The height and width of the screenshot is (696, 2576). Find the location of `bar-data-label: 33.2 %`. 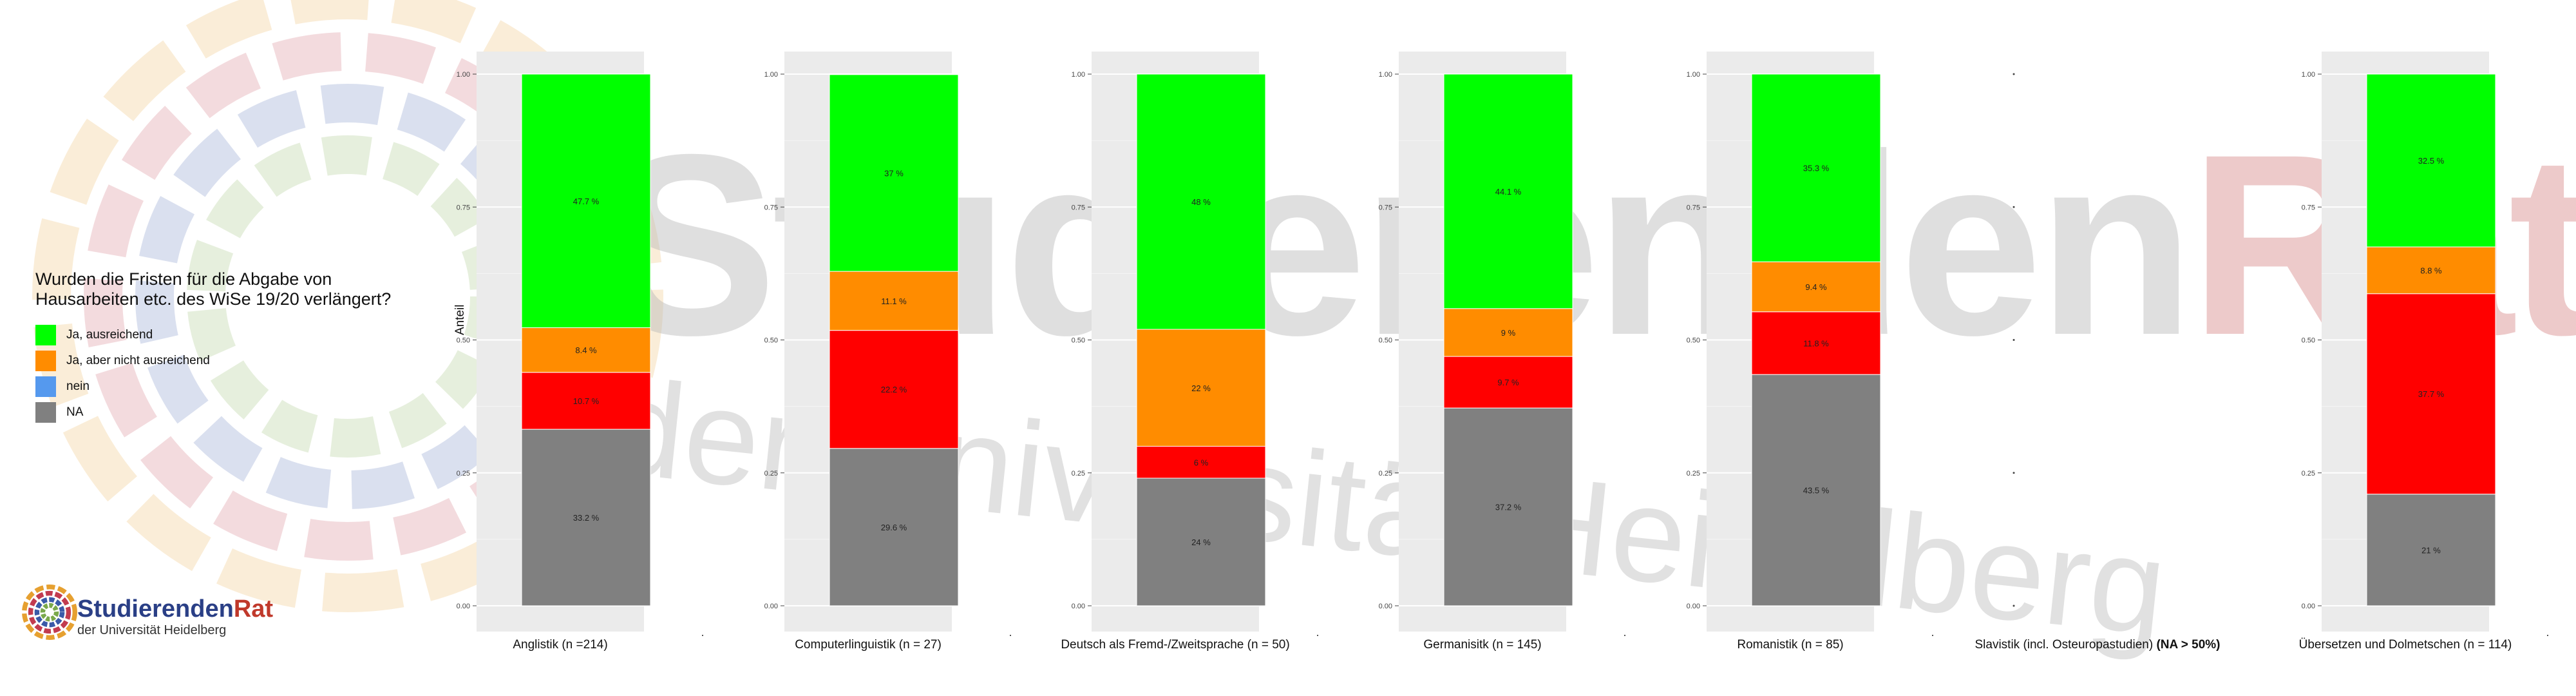

bar-data-label: 33.2 % is located at coordinates (587, 518).